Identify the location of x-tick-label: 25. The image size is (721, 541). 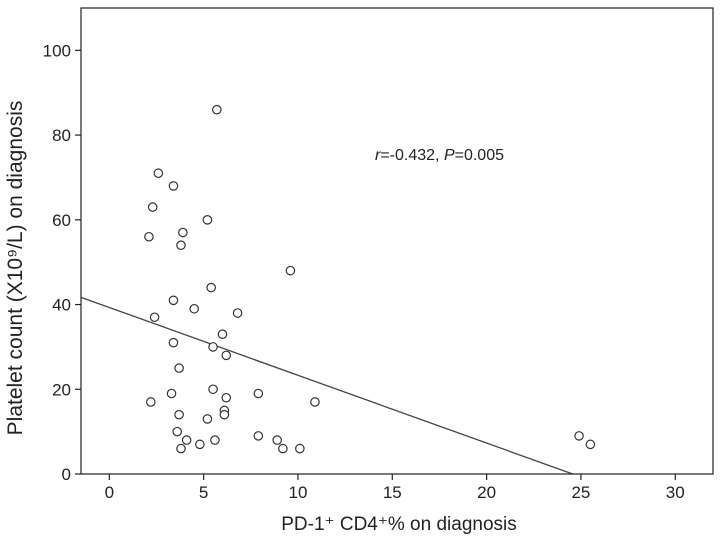
(580, 492).